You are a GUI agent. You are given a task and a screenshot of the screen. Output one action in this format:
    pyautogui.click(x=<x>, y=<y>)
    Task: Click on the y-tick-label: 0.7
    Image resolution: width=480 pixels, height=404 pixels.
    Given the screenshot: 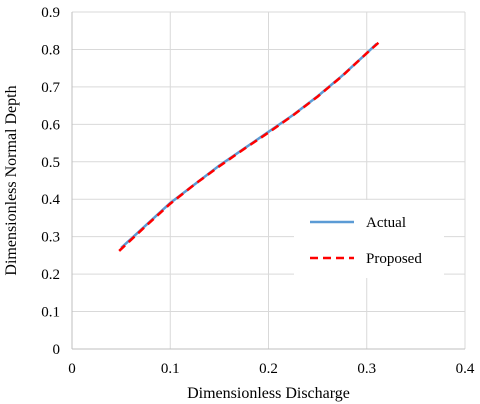 What is the action you would take?
    pyautogui.click(x=50, y=88)
    